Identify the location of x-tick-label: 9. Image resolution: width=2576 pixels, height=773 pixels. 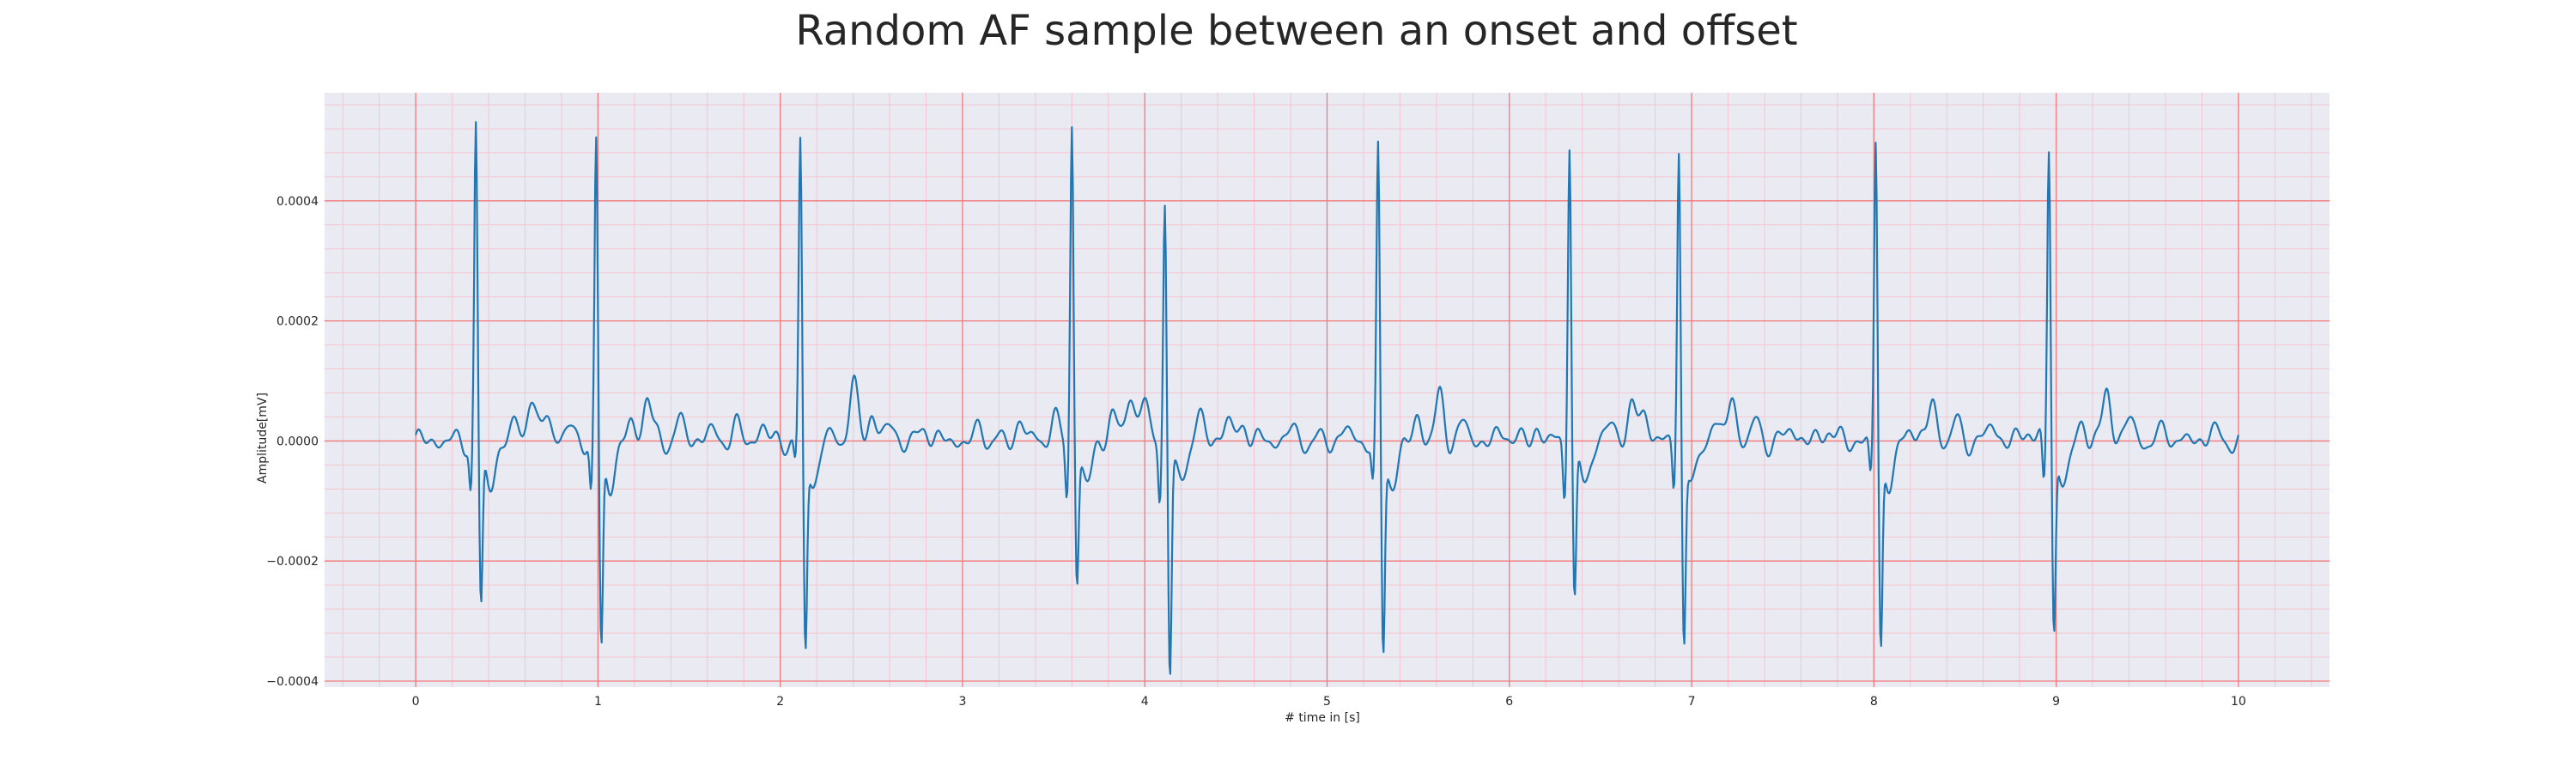
(2056, 702).